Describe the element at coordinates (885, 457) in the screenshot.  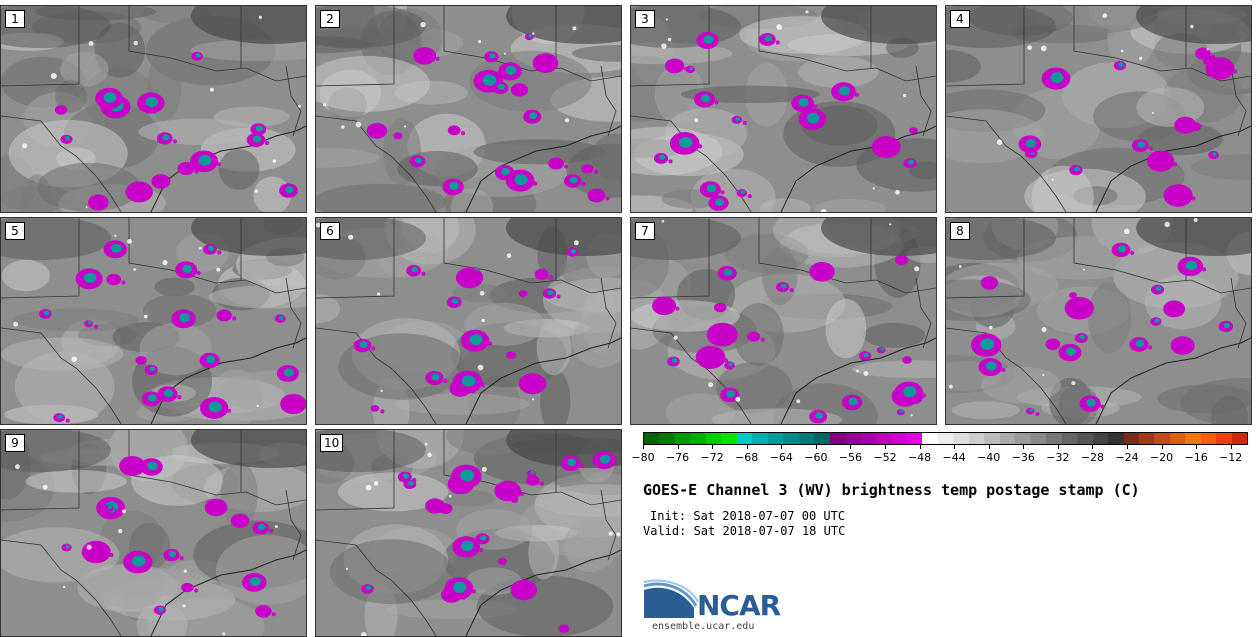
I see `colorbar-tick-label: −52` at that location.